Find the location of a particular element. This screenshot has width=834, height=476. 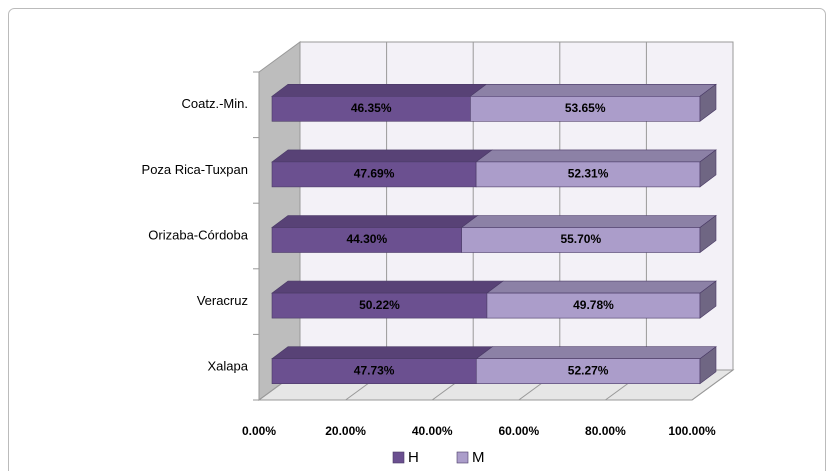

category-label: Orizaba-Córdoba is located at coordinates (198, 234).